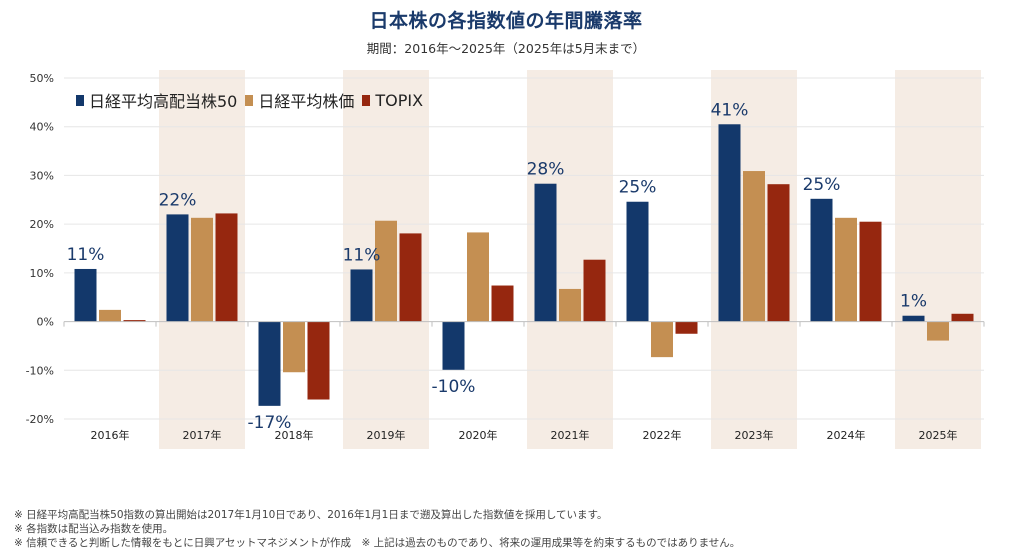 This screenshot has height=552, width=1012. What do you see at coordinates (962, 317) in the screenshot?
I see `bar-2-2025年` at bounding box center [962, 317].